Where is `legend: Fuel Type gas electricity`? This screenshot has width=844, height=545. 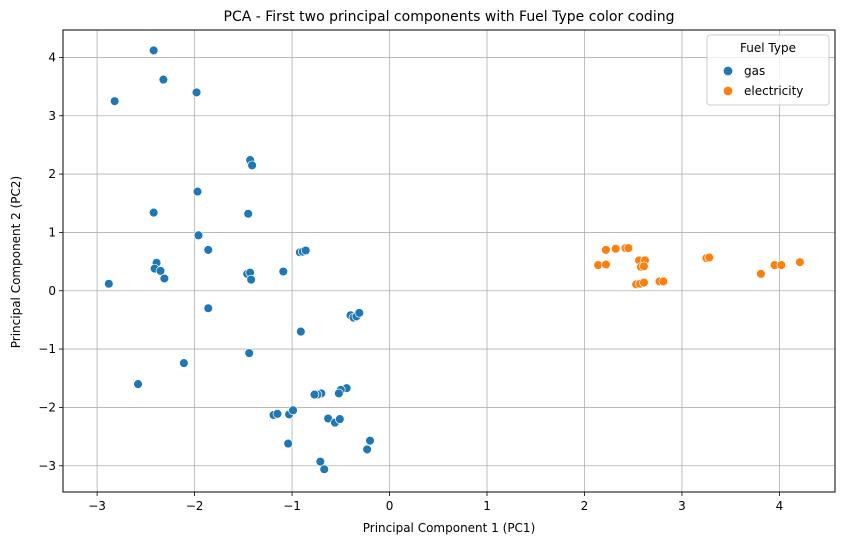 legend: Fuel Type gas electricity is located at coordinates (768, 70).